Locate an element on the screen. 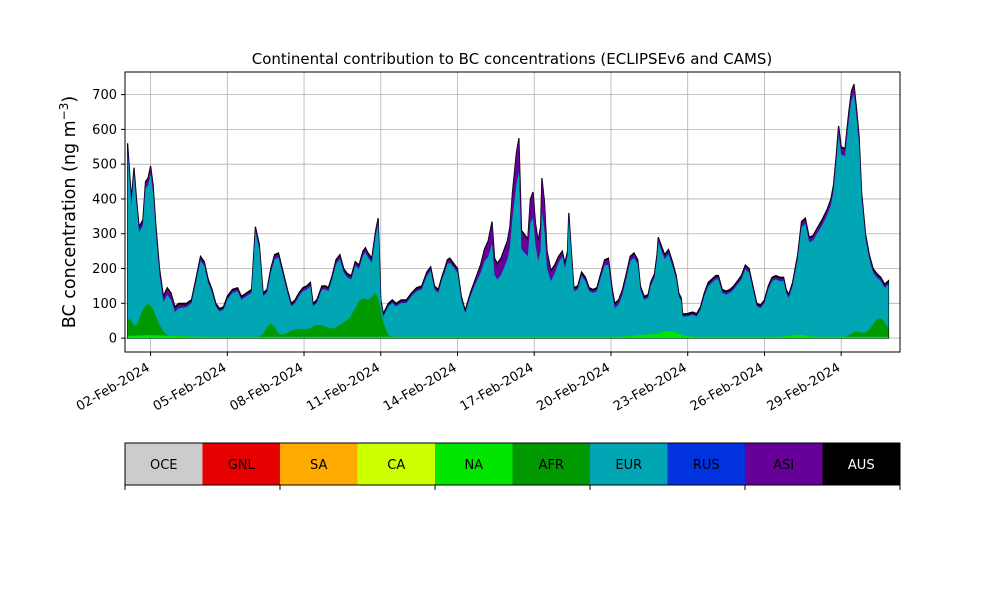 Image resolution: width=1000 pixels, height=604 pixels. x-tick-label: 08-Feb-2024 is located at coordinates (267, 387).